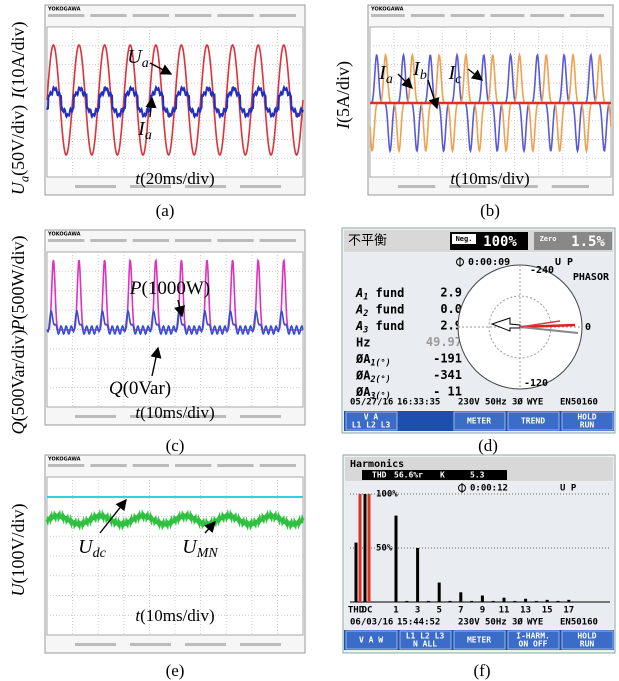 This screenshot has height=681, width=619. What do you see at coordinates (464, 239) in the screenshot?
I see `neg-label: Neg.` at bounding box center [464, 239].